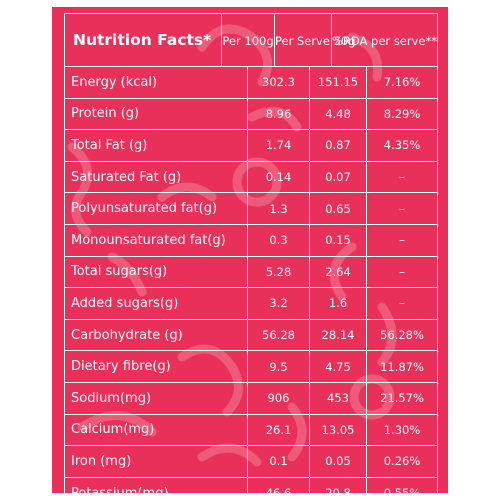 The image size is (500, 500). What do you see at coordinates (156, 485) in the screenshot?
I see `nutrient-label: Potassium(mg)` at bounding box center [156, 485].